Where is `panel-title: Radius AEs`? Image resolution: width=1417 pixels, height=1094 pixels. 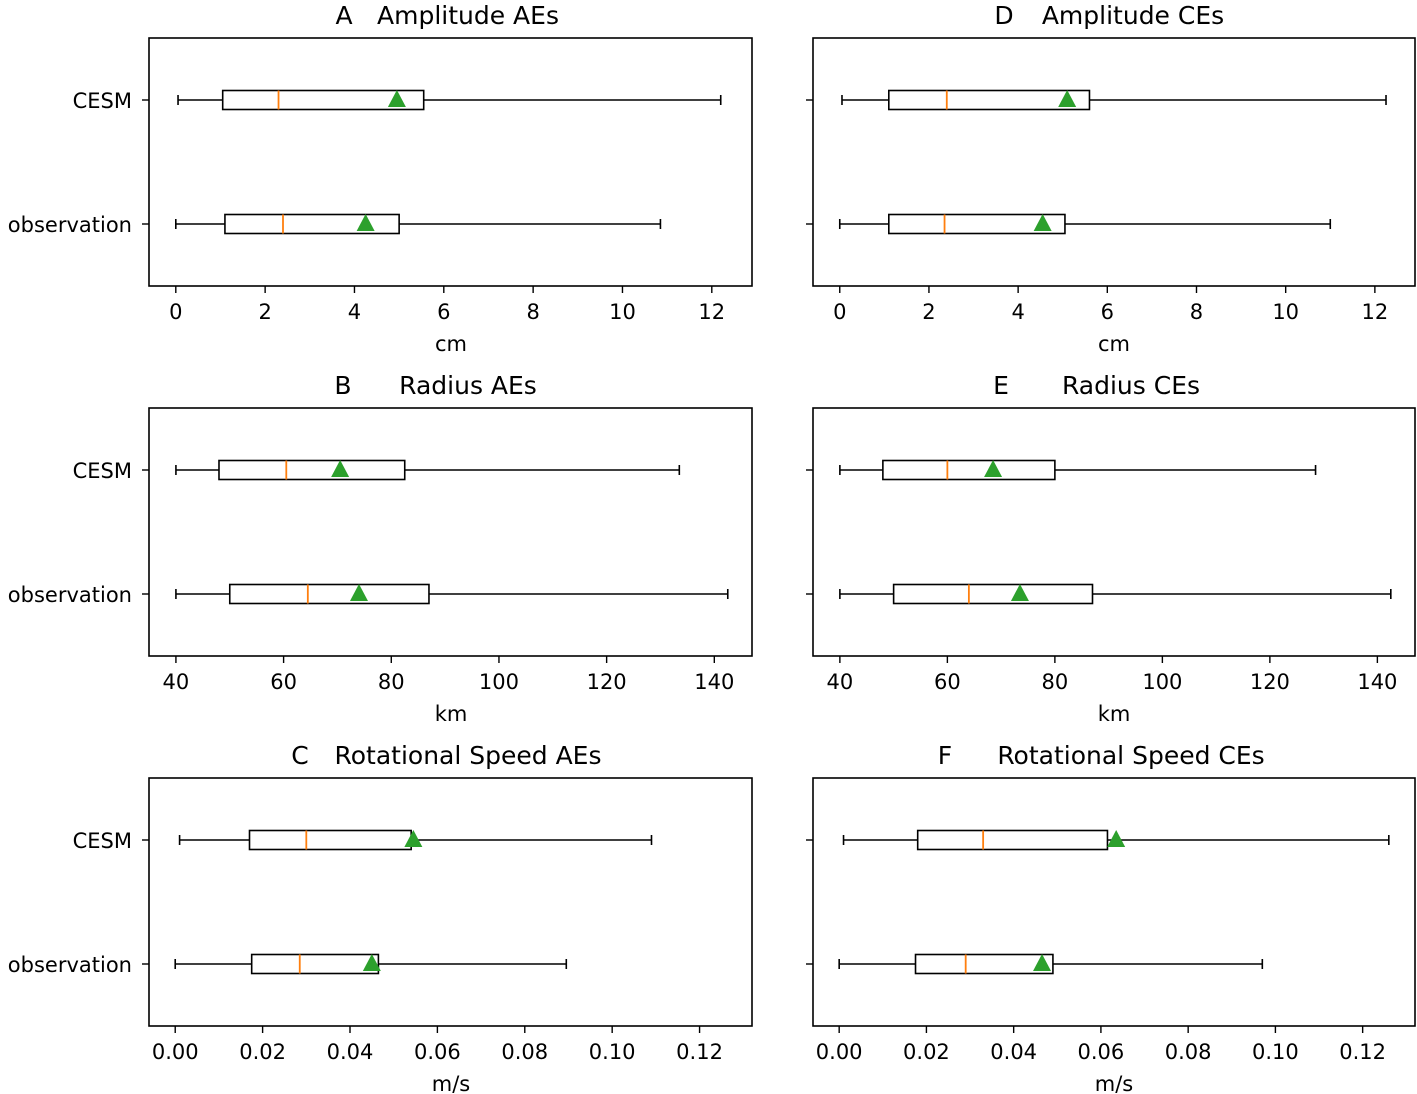 panel-title: Radius AEs is located at coordinates (468, 385).